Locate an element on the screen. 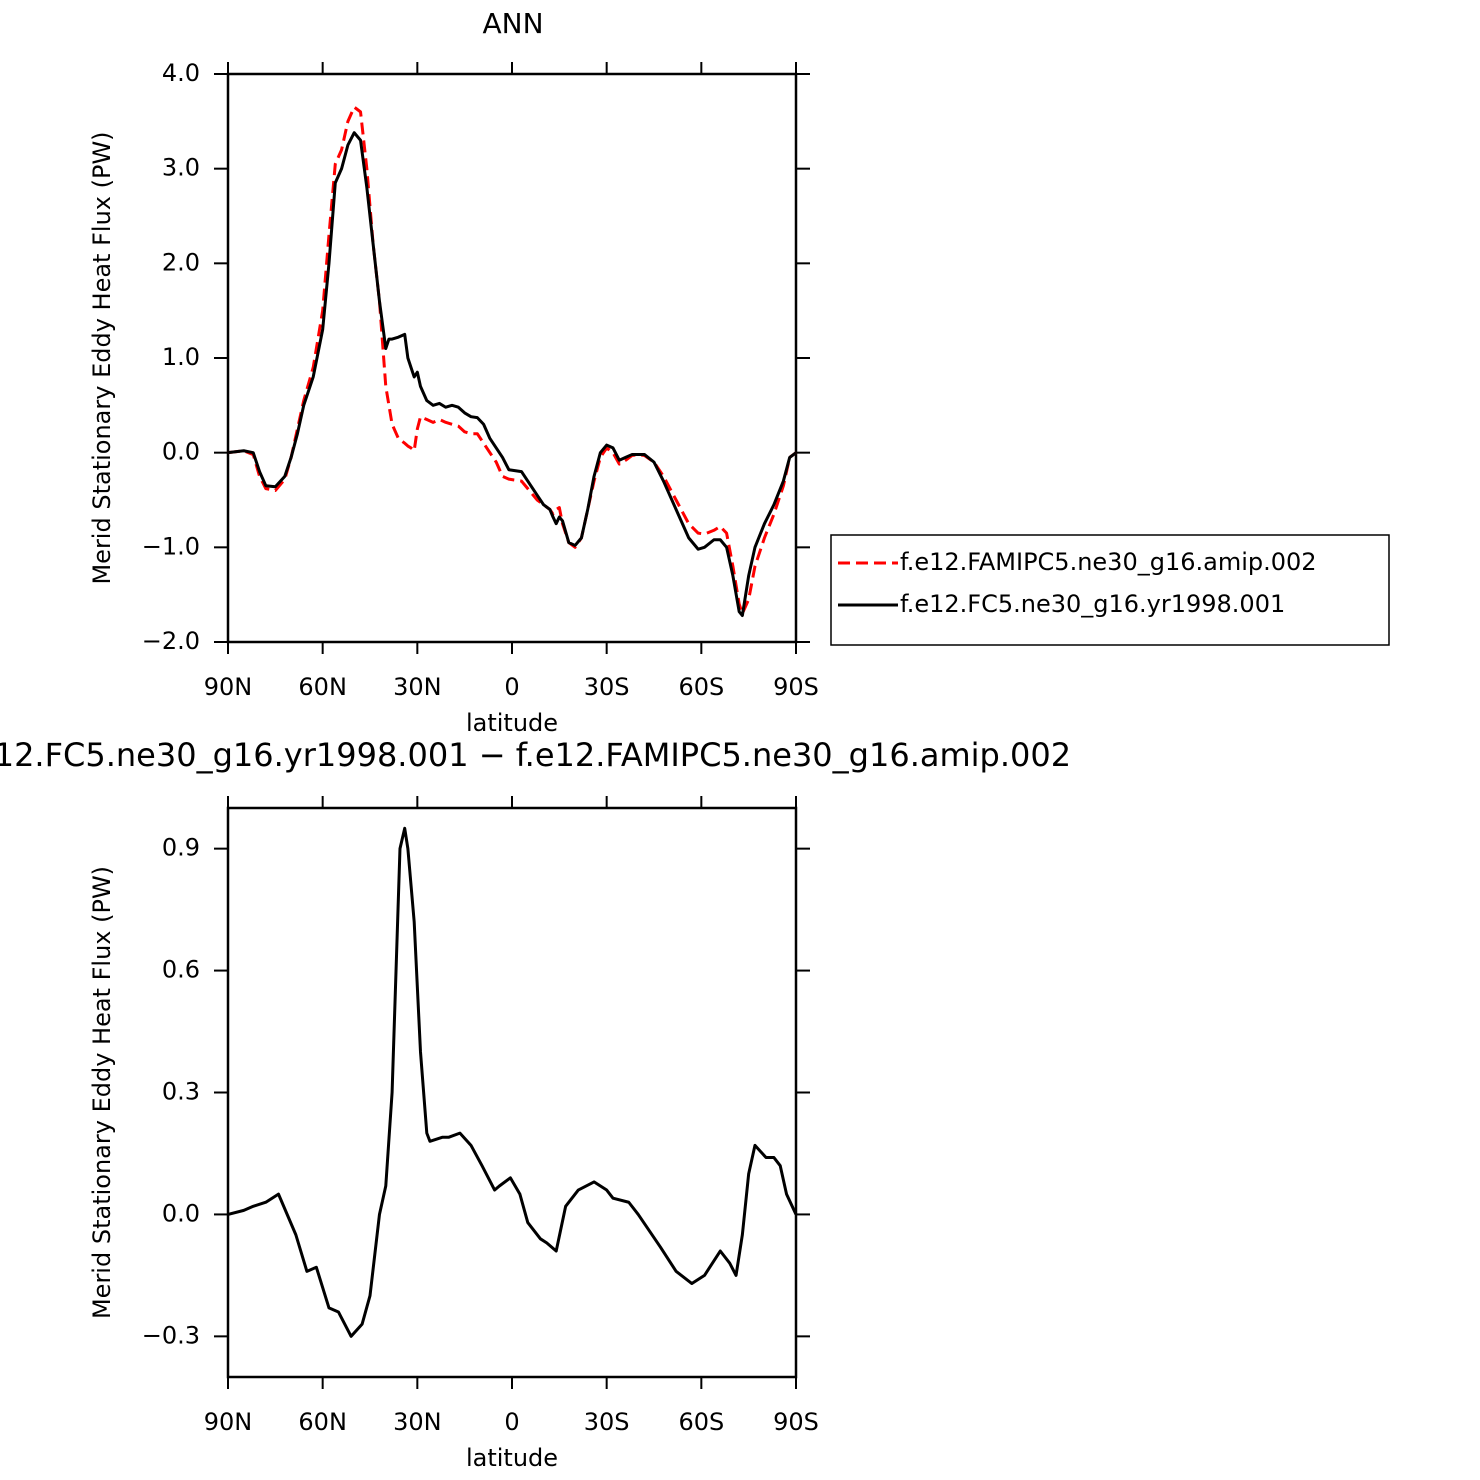  chart-title: ANN is located at coordinates (512, 23).